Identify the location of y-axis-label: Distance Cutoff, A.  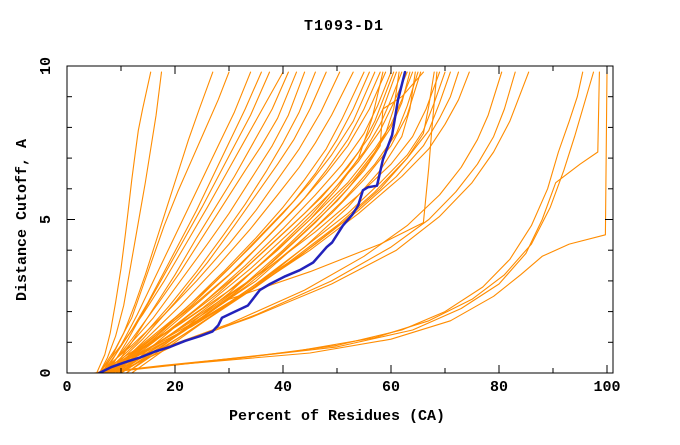
(22, 220).